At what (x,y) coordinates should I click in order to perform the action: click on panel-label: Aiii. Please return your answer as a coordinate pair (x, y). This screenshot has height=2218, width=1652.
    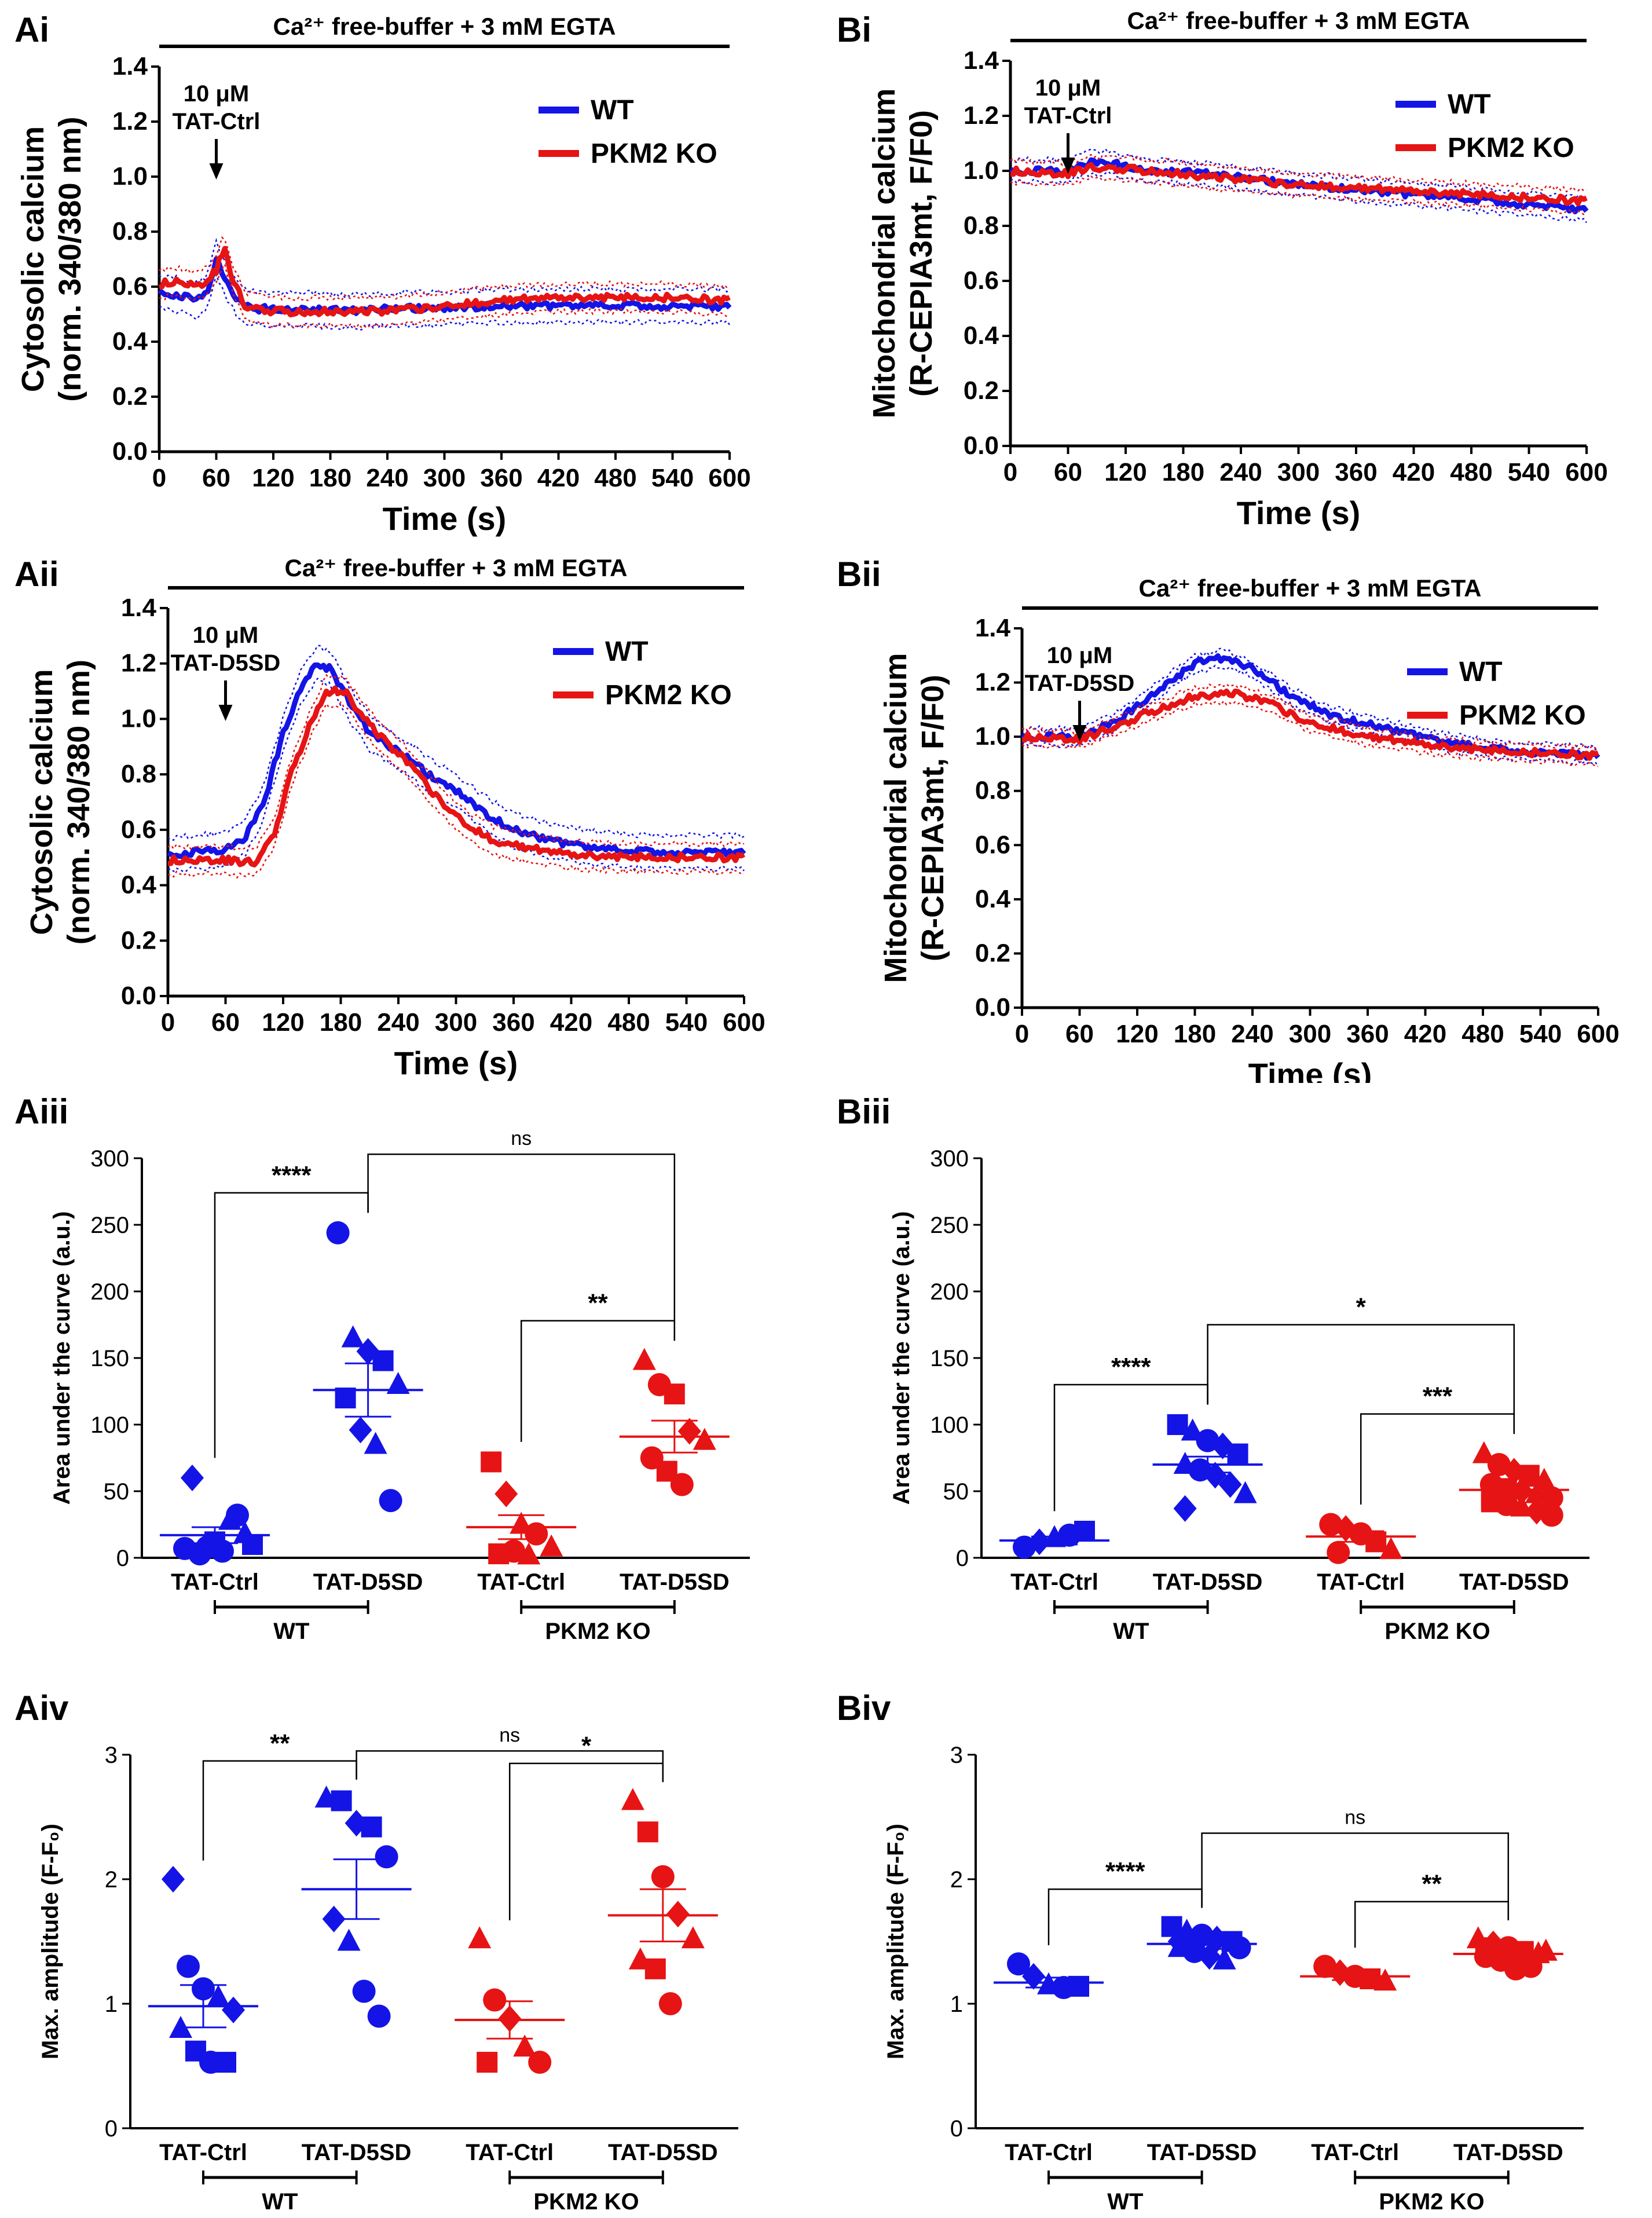
    Looking at the image, I should click on (41, 1111).